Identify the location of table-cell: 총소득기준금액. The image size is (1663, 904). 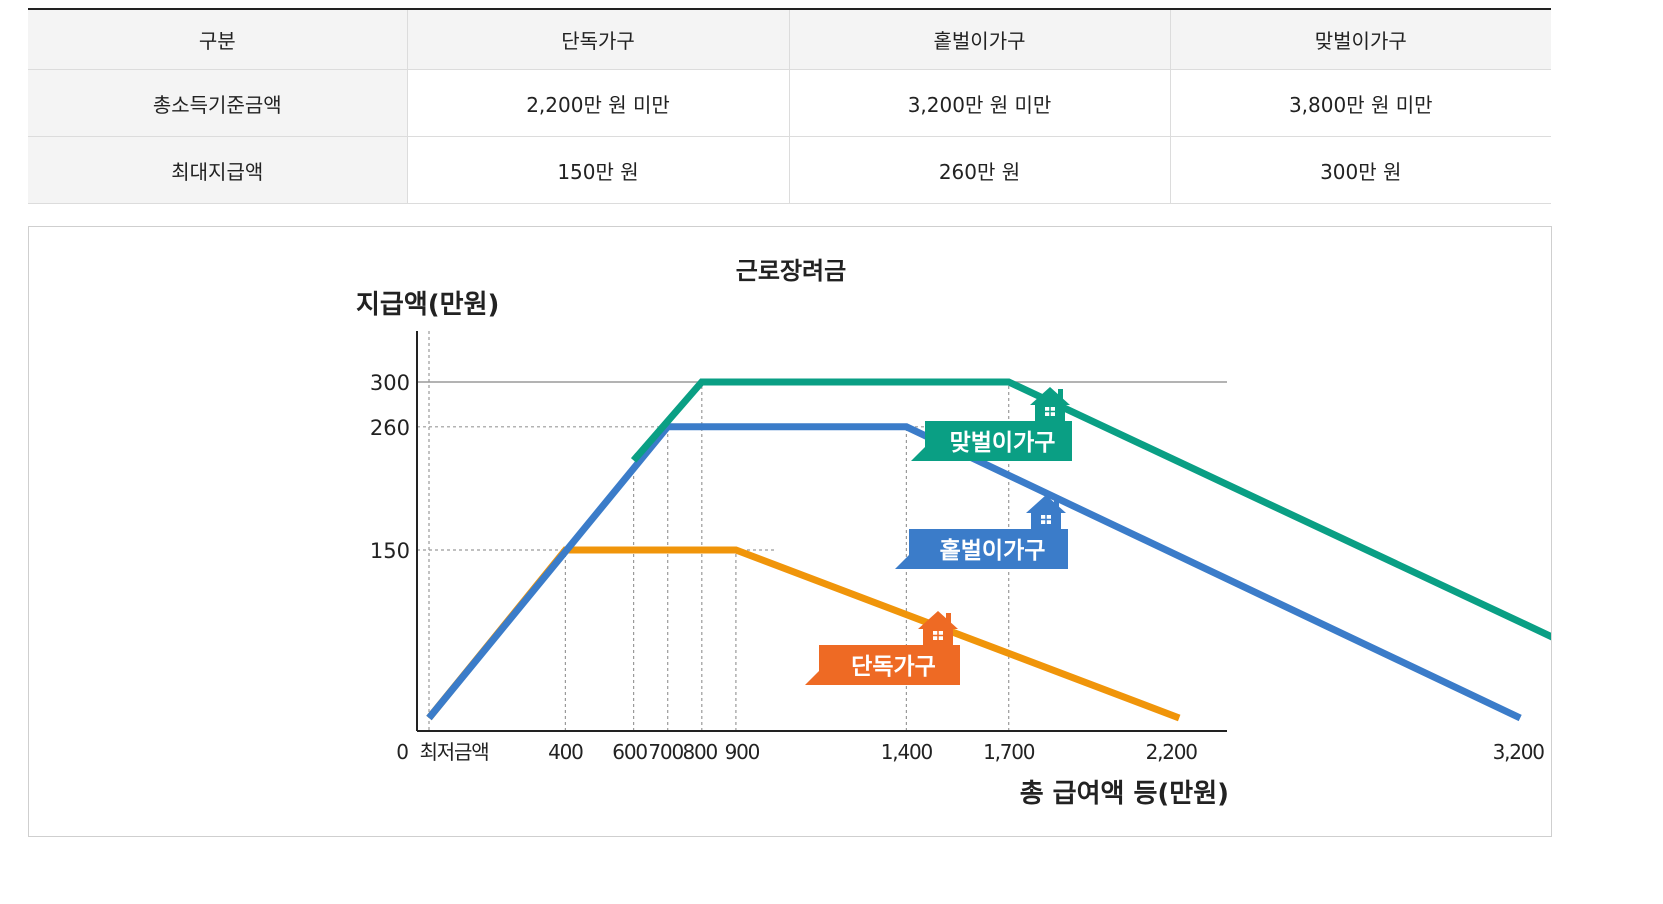
(217, 103).